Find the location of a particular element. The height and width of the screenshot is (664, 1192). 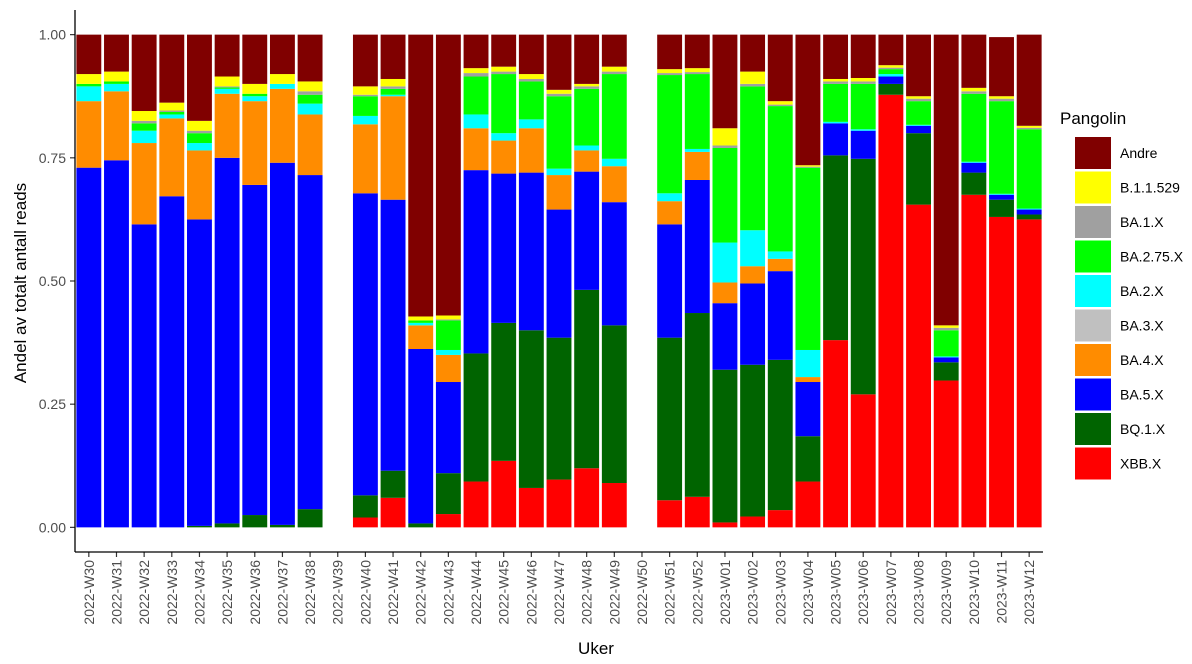

legend-label: BA.2.75.X is located at coordinates (1152, 257).